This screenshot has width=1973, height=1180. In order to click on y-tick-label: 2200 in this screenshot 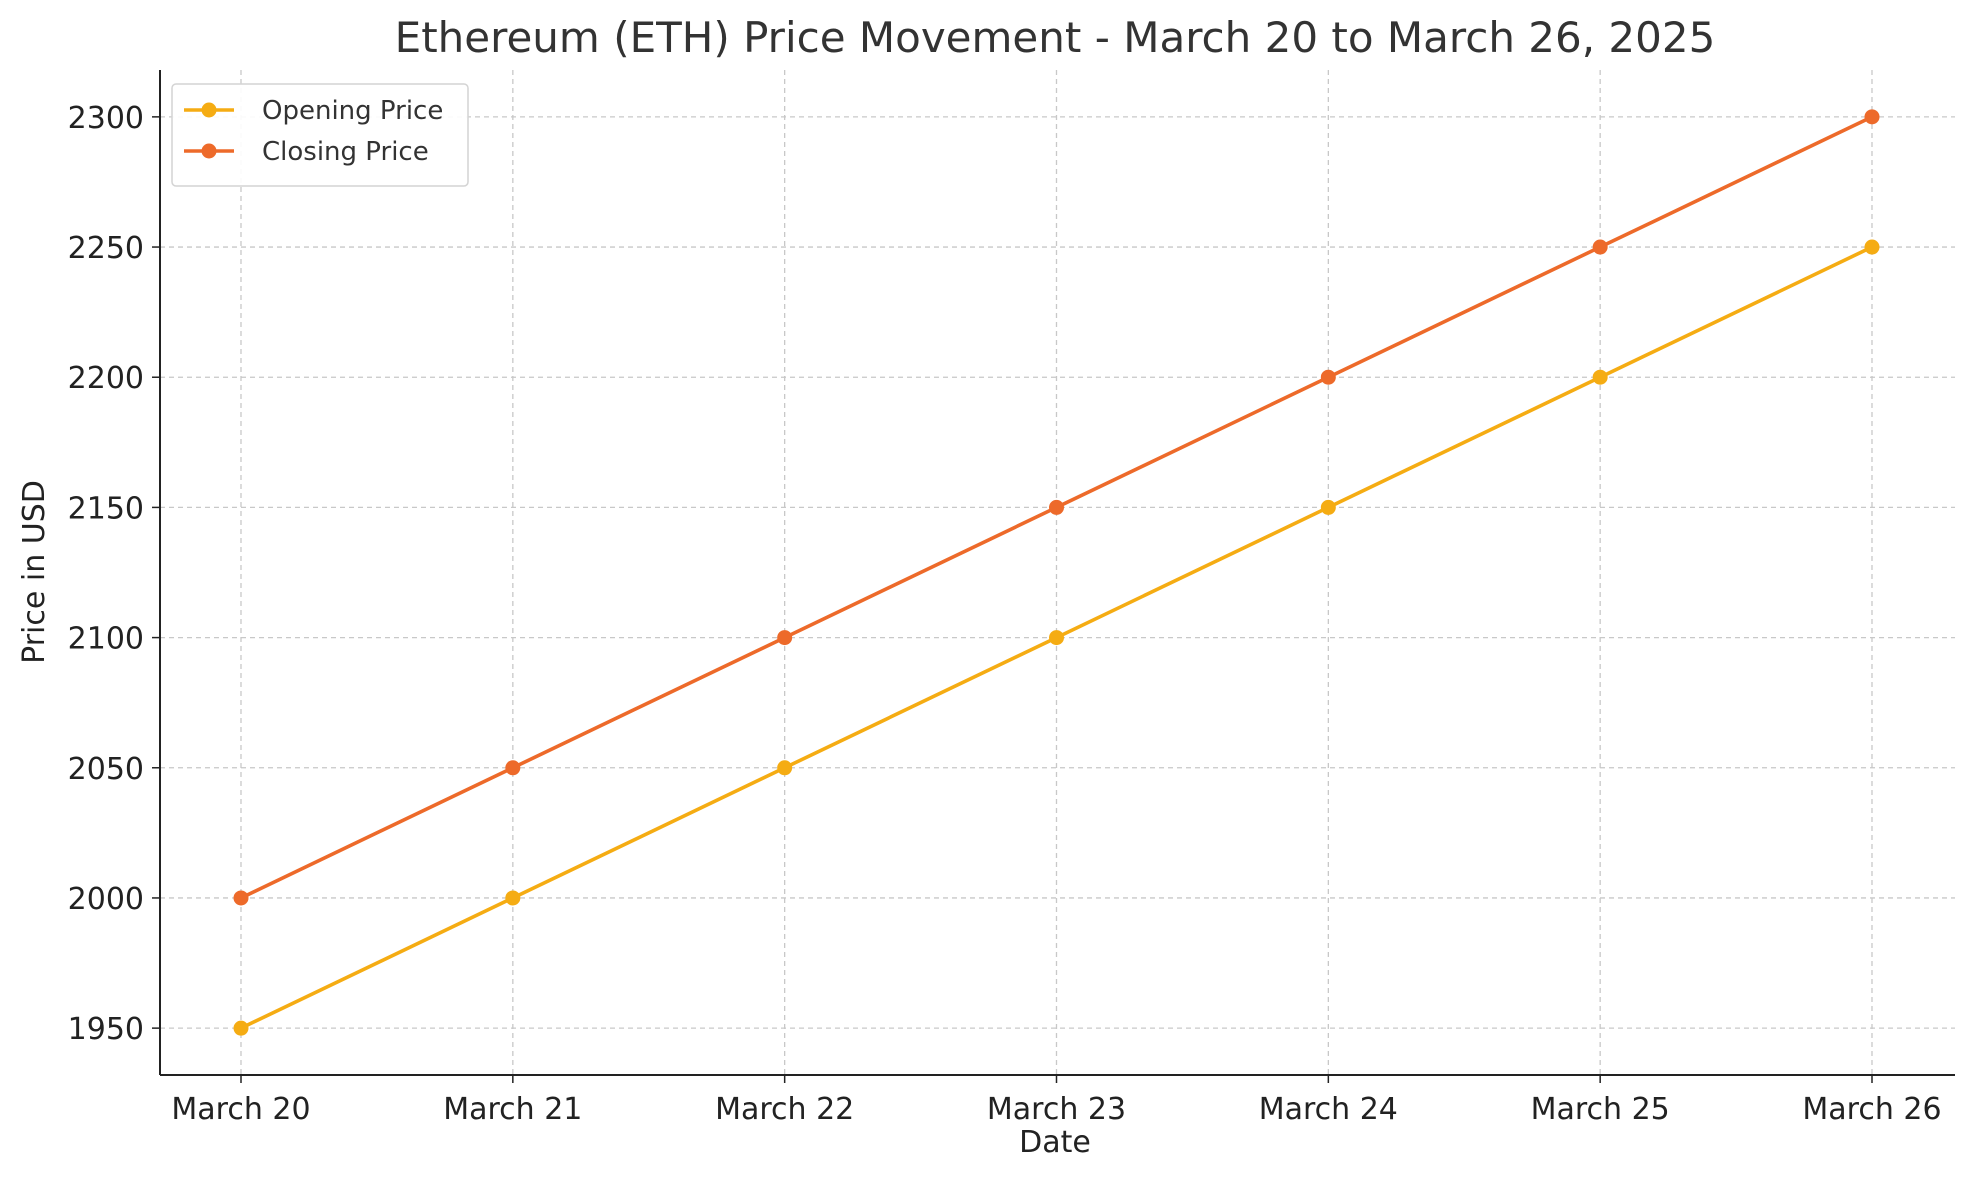, I will do `click(106, 378)`.